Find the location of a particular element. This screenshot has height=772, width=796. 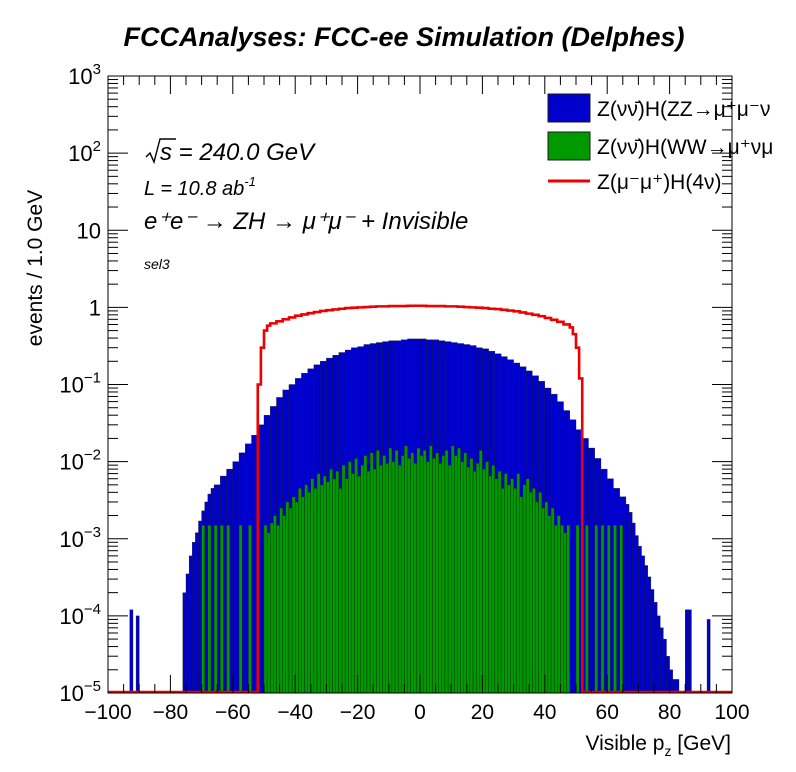

y-tick-label: 1 is located at coordinates (95, 307).